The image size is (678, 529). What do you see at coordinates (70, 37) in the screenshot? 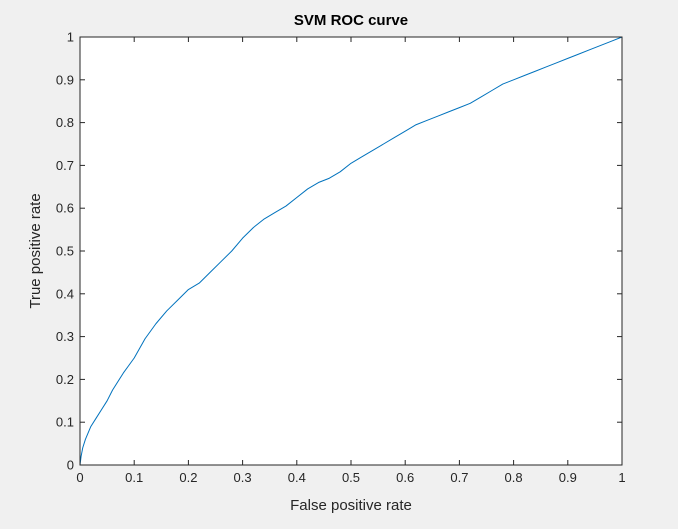
I see `y-tick-label: 1` at bounding box center [70, 37].